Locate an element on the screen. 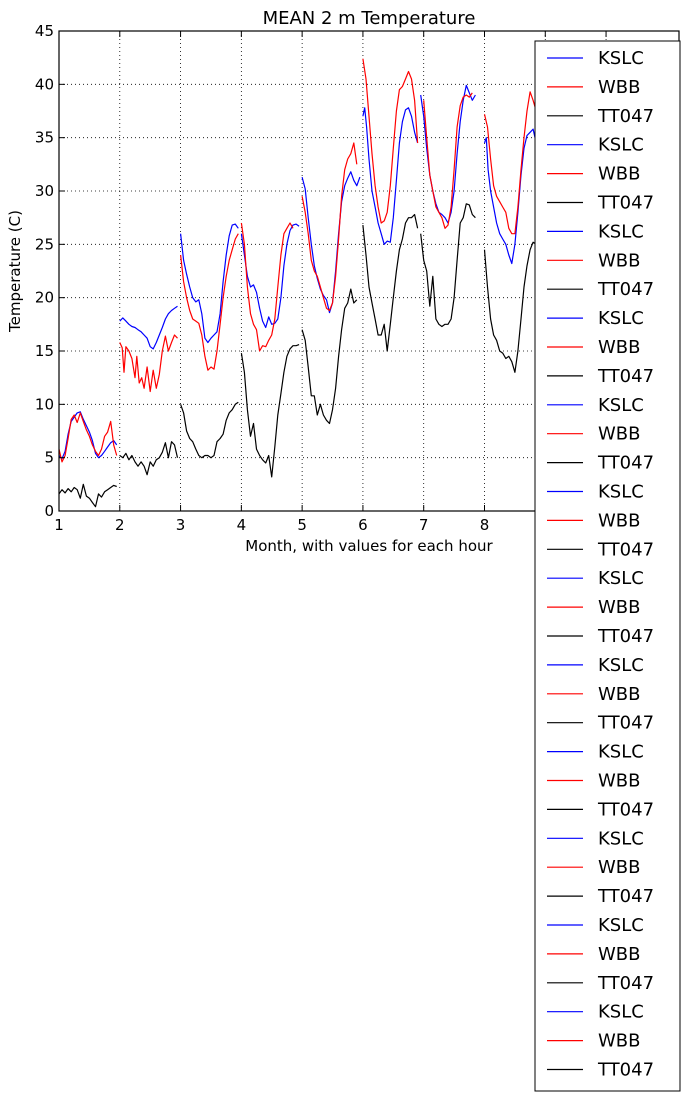 Image resolution: width=688 pixels, height=1101 pixels. x-tick-label: 1 is located at coordinates (59, 525).